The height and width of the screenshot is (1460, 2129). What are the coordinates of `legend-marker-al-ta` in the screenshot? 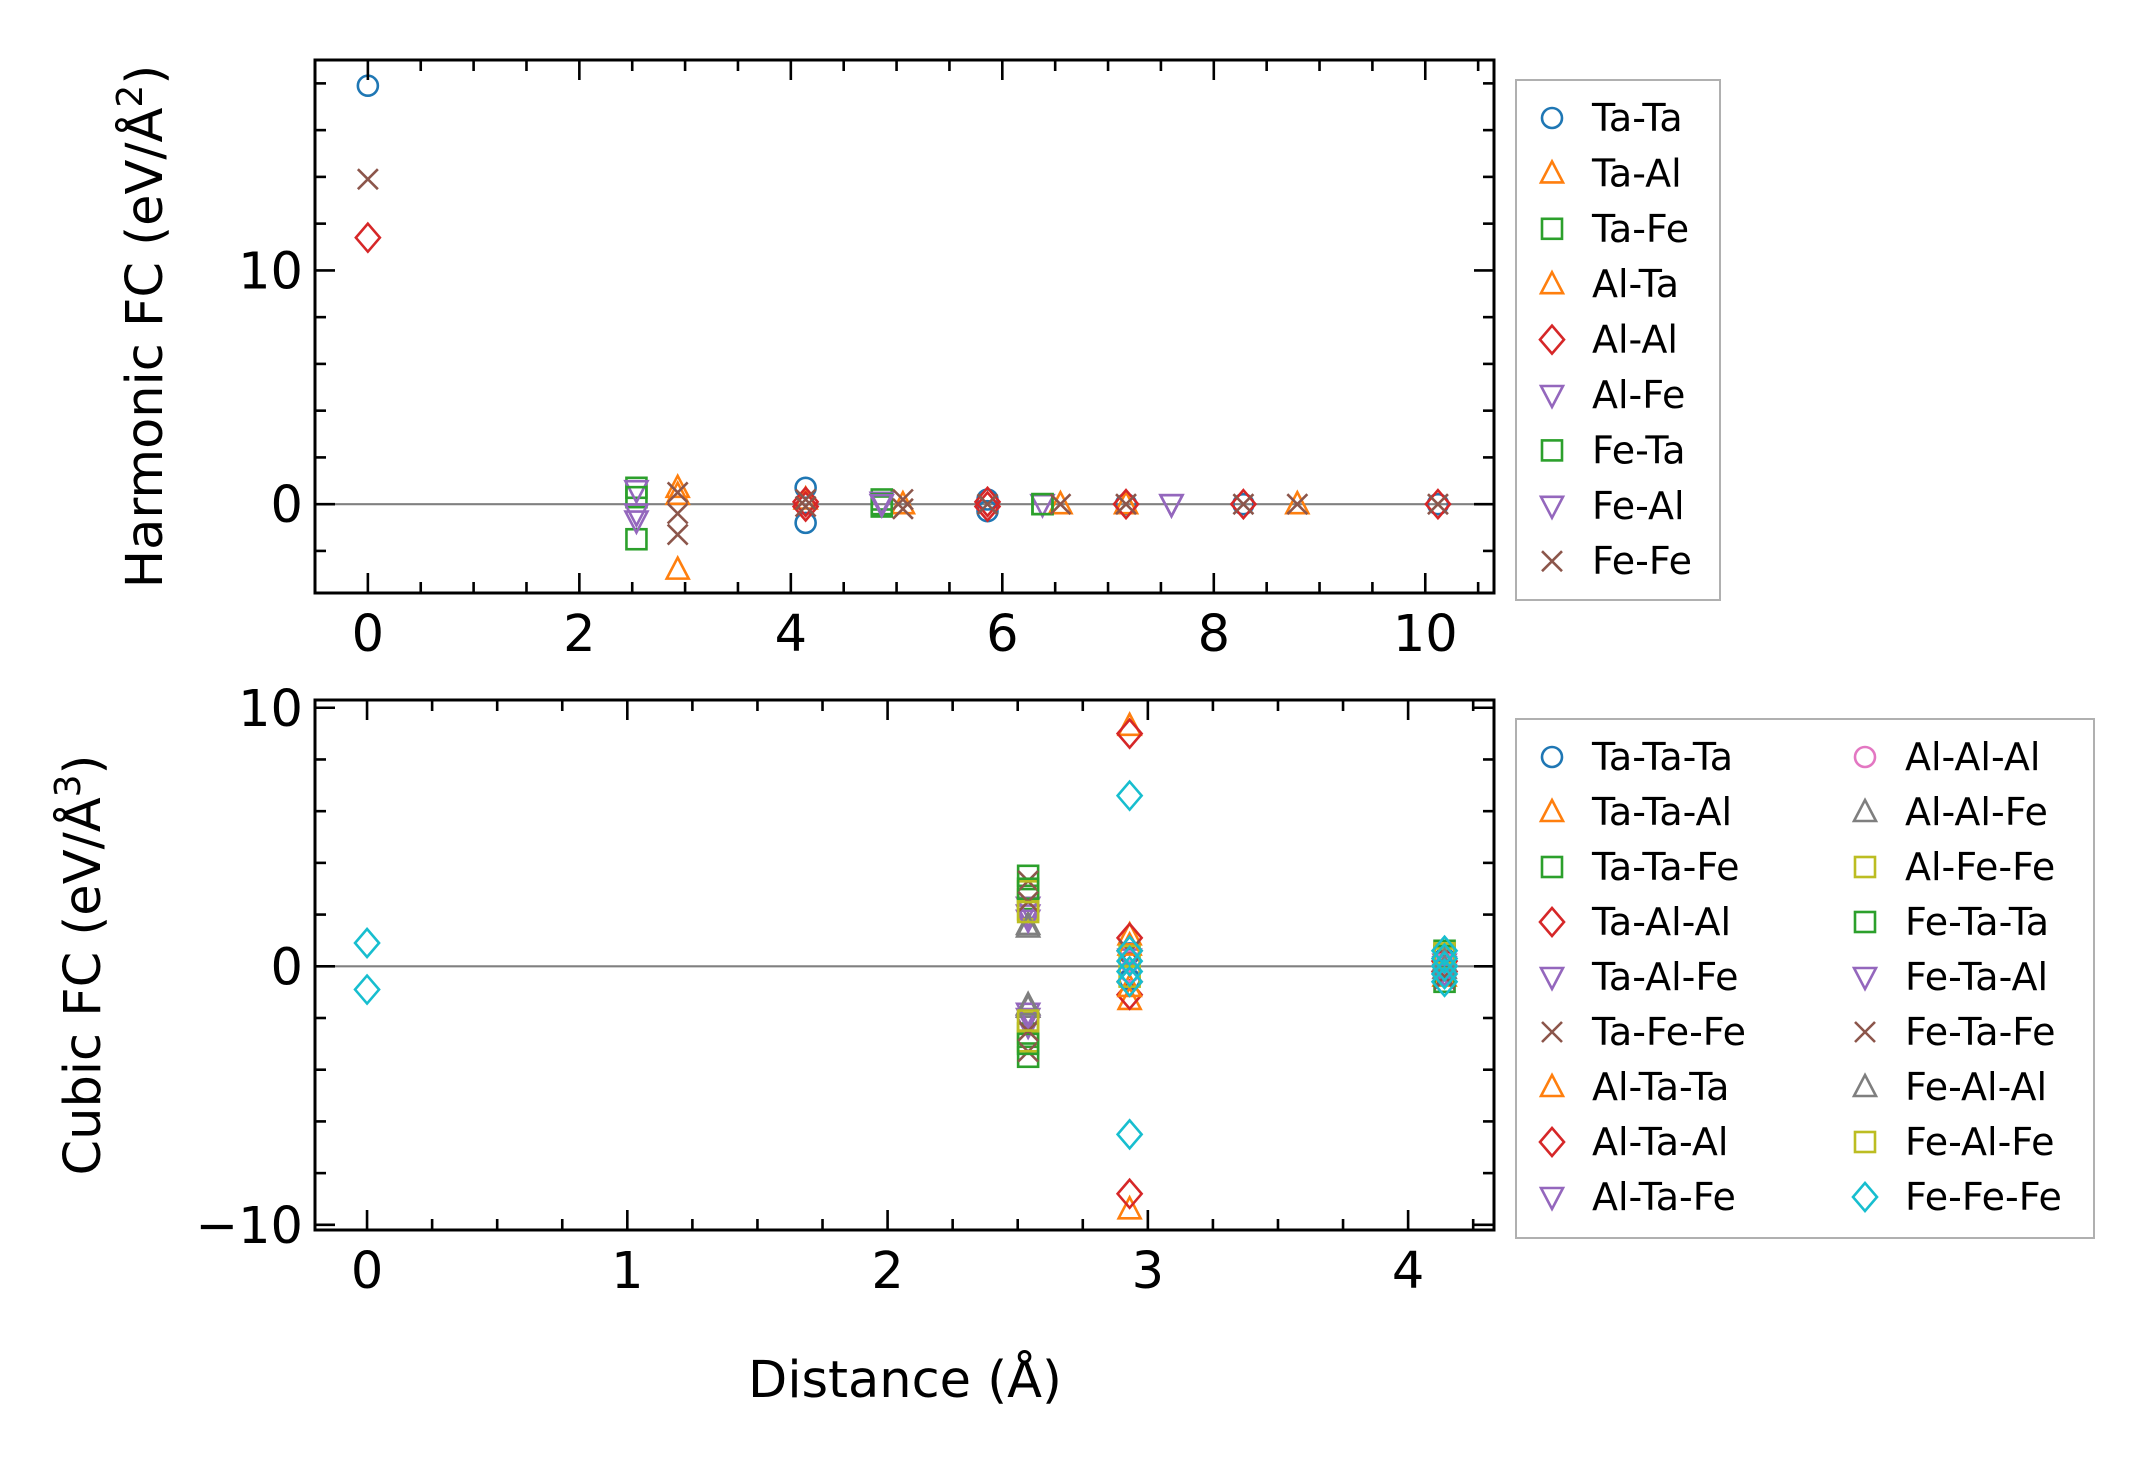 It's located at (1552, 282).